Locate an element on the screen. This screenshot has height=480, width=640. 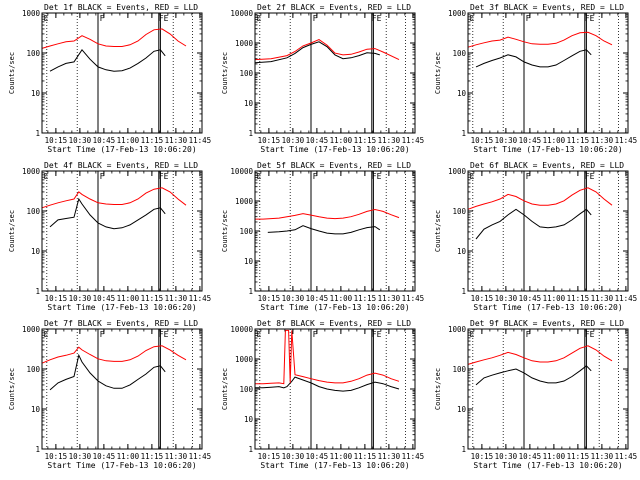
panel-title: Det 1f BLACK = Events, RED = LLD is located at coordinates (121, 7).